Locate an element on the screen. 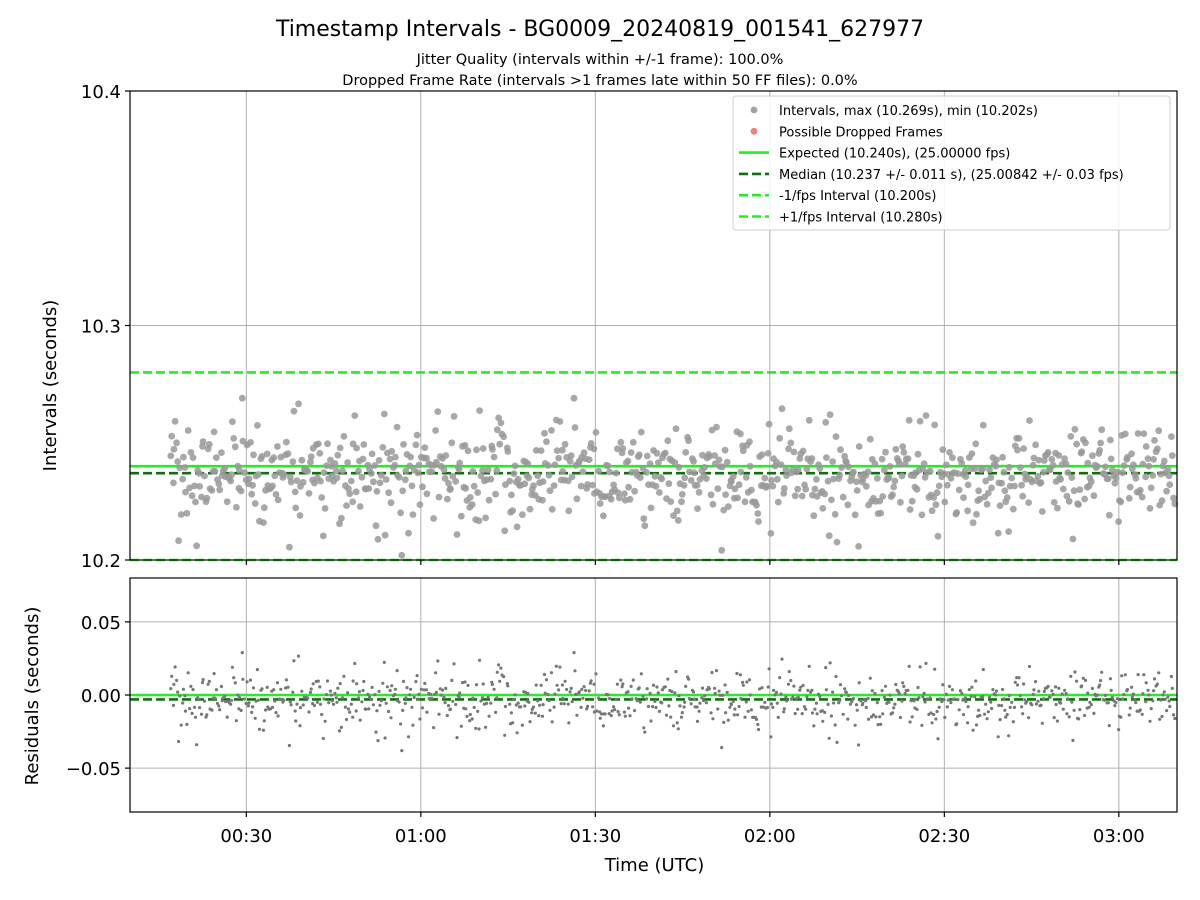  intervals-y-tick-label: 10.2 is located at coordinates (101, 561).